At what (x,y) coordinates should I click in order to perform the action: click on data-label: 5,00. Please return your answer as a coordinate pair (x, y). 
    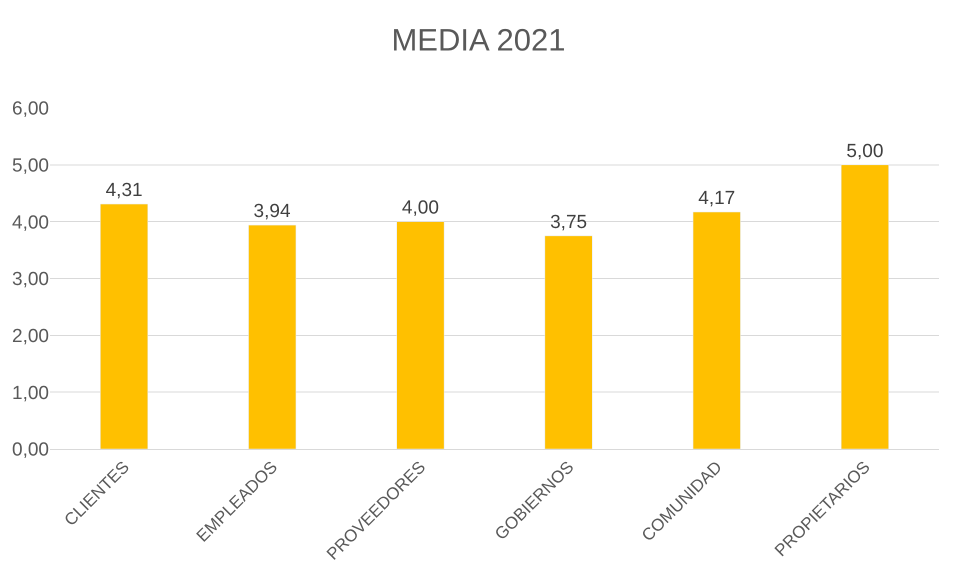
    Looking at the image, I should click on (865, 151).